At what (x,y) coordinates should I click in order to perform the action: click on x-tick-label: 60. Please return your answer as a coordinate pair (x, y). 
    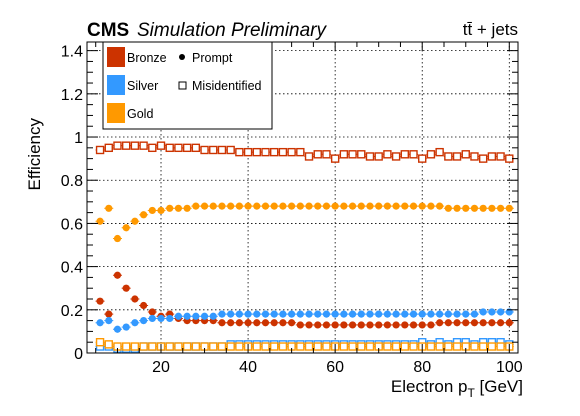
    Looking at the image, I should click on (335, 367).